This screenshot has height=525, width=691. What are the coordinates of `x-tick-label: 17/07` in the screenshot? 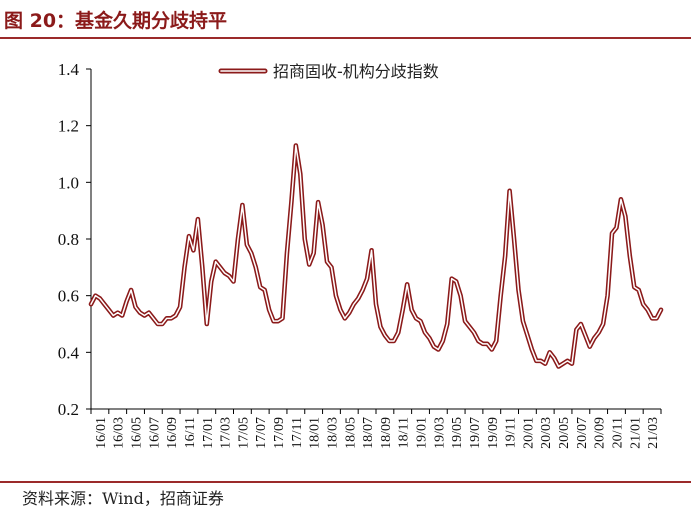 It's located at (261, 433).